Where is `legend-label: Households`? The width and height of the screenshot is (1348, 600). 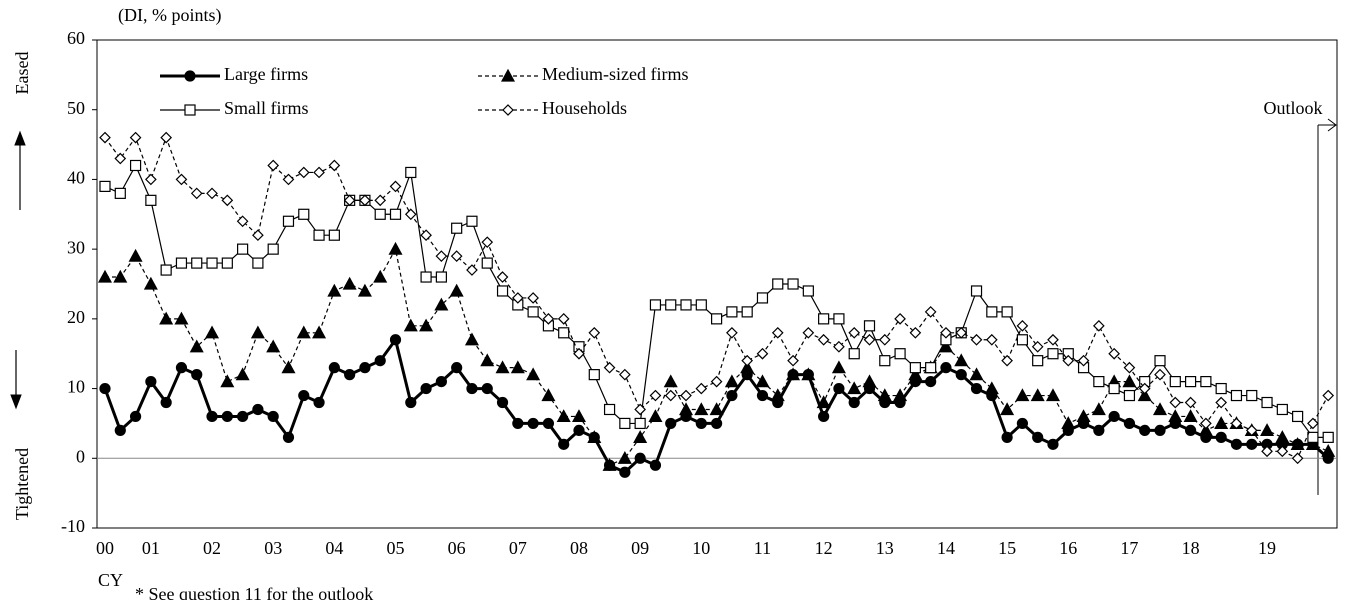
legend-label: Households is located at coordinates (584, 108).